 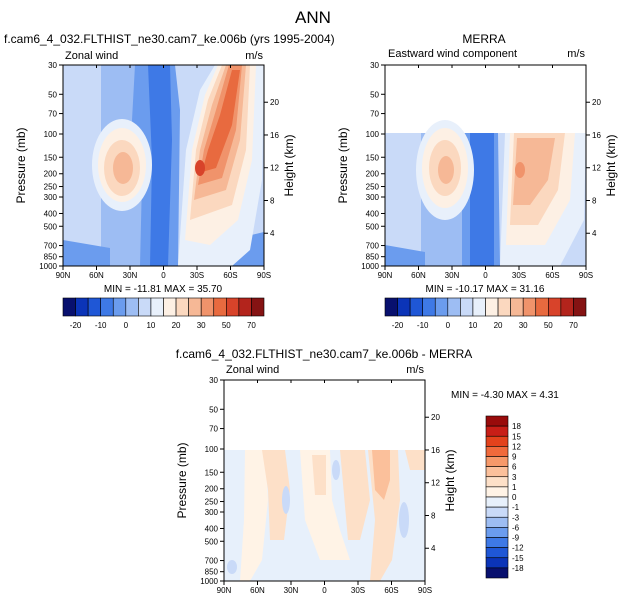 I want to click on units-label-model: m/s, so click(x=254, y=56).